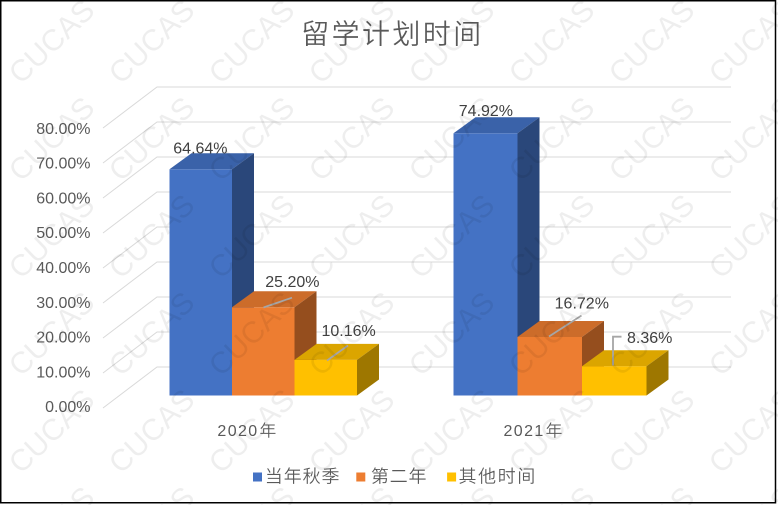 Image resolution: width=778 pixels, height=510 pixels. I want to click on svg-text: 60.00%, so click(63, 198).